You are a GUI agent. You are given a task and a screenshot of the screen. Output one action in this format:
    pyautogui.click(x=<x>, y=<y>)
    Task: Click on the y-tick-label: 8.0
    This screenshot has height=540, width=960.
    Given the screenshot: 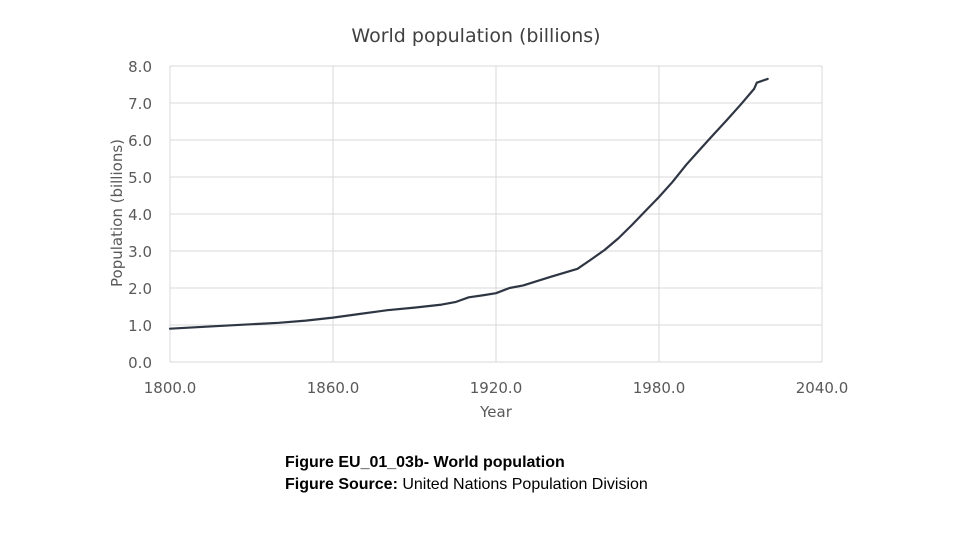 What is the action you would take?
    pyautogui.click(x=140, y=67)
    